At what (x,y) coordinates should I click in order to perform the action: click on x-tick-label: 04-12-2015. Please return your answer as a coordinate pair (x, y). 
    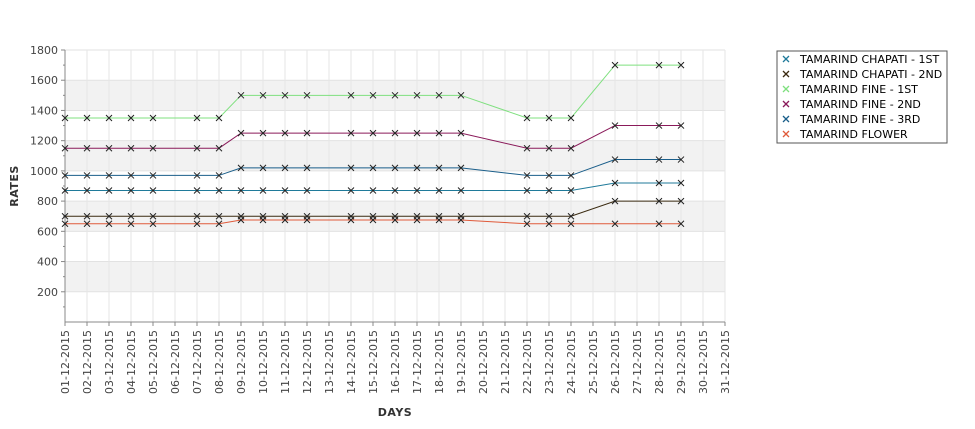
    Looking at the image, I should click on (131, 362).